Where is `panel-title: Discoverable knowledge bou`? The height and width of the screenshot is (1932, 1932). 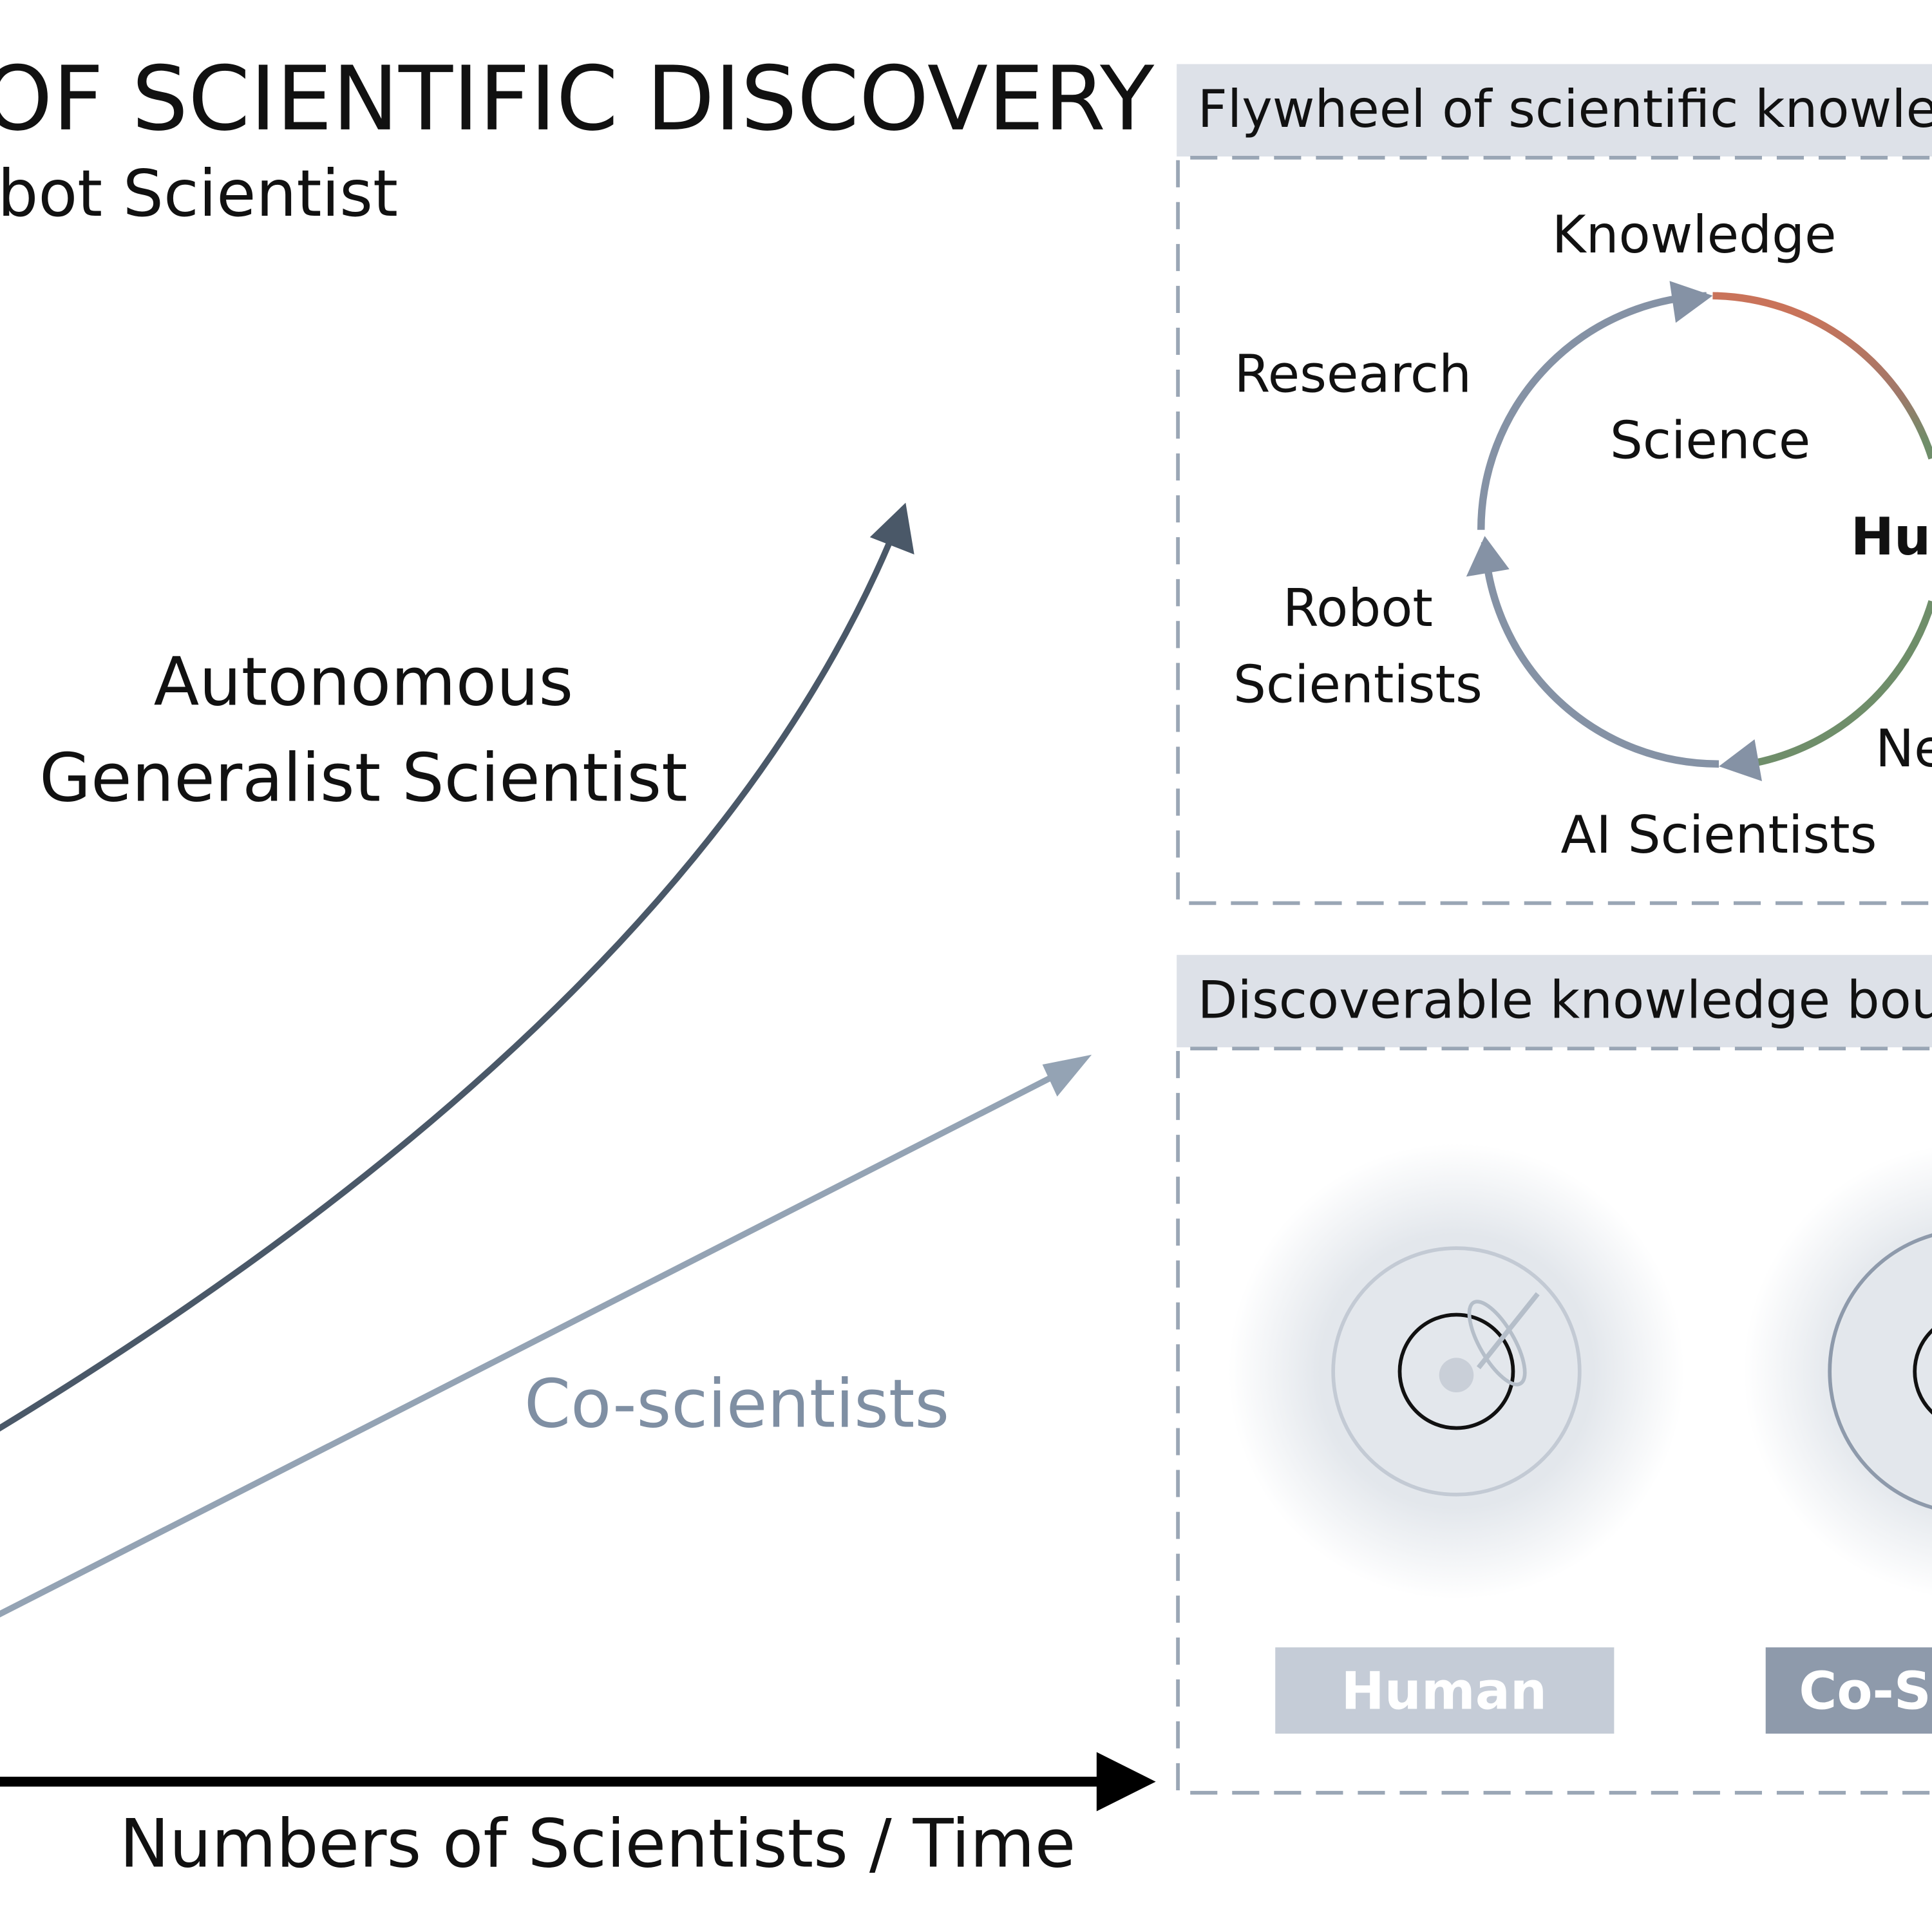
panel-title: Discoverable knowledge bou is located at coordinates (1565, 1000).